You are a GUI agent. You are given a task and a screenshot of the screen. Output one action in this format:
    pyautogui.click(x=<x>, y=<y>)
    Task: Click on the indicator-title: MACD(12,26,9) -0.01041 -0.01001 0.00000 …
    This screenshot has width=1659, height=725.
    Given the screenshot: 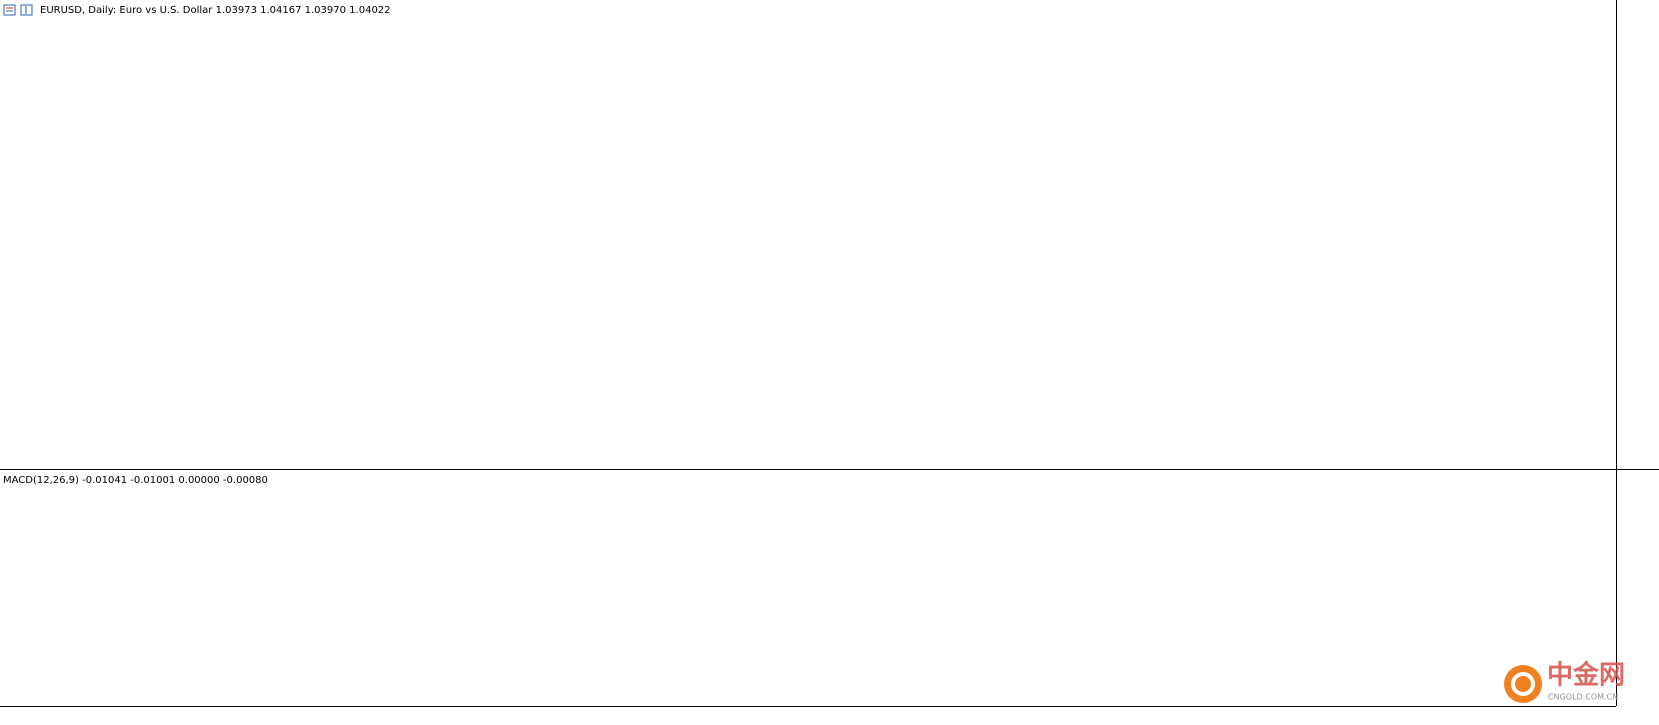 What is the action you would take?
    pyautogui.click(x=135, y=480)
    